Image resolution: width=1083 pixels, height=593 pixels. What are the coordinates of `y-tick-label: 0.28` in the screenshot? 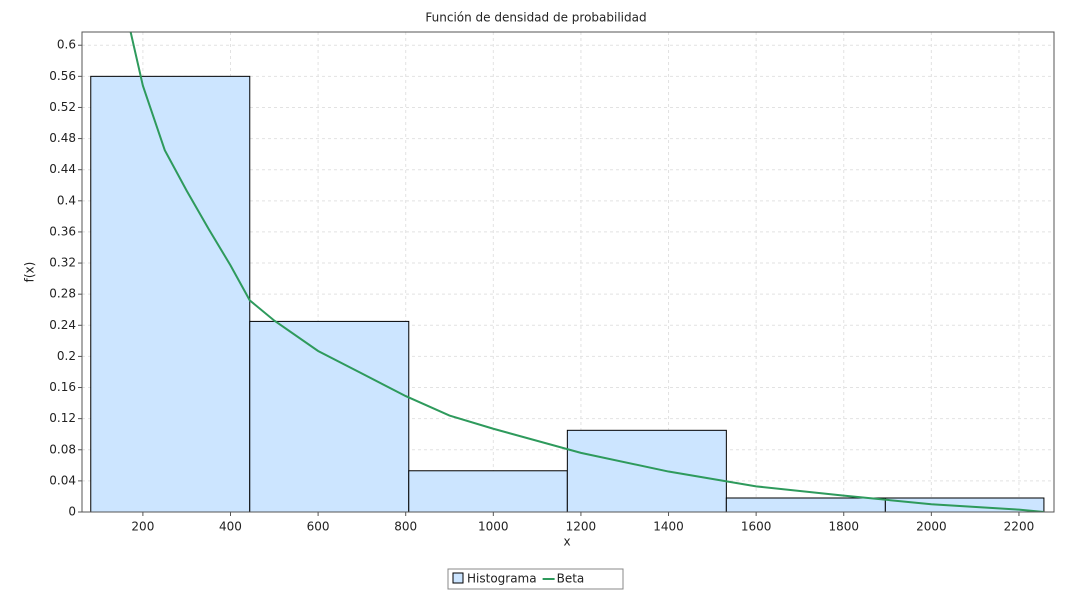 It's located at (62, 294).